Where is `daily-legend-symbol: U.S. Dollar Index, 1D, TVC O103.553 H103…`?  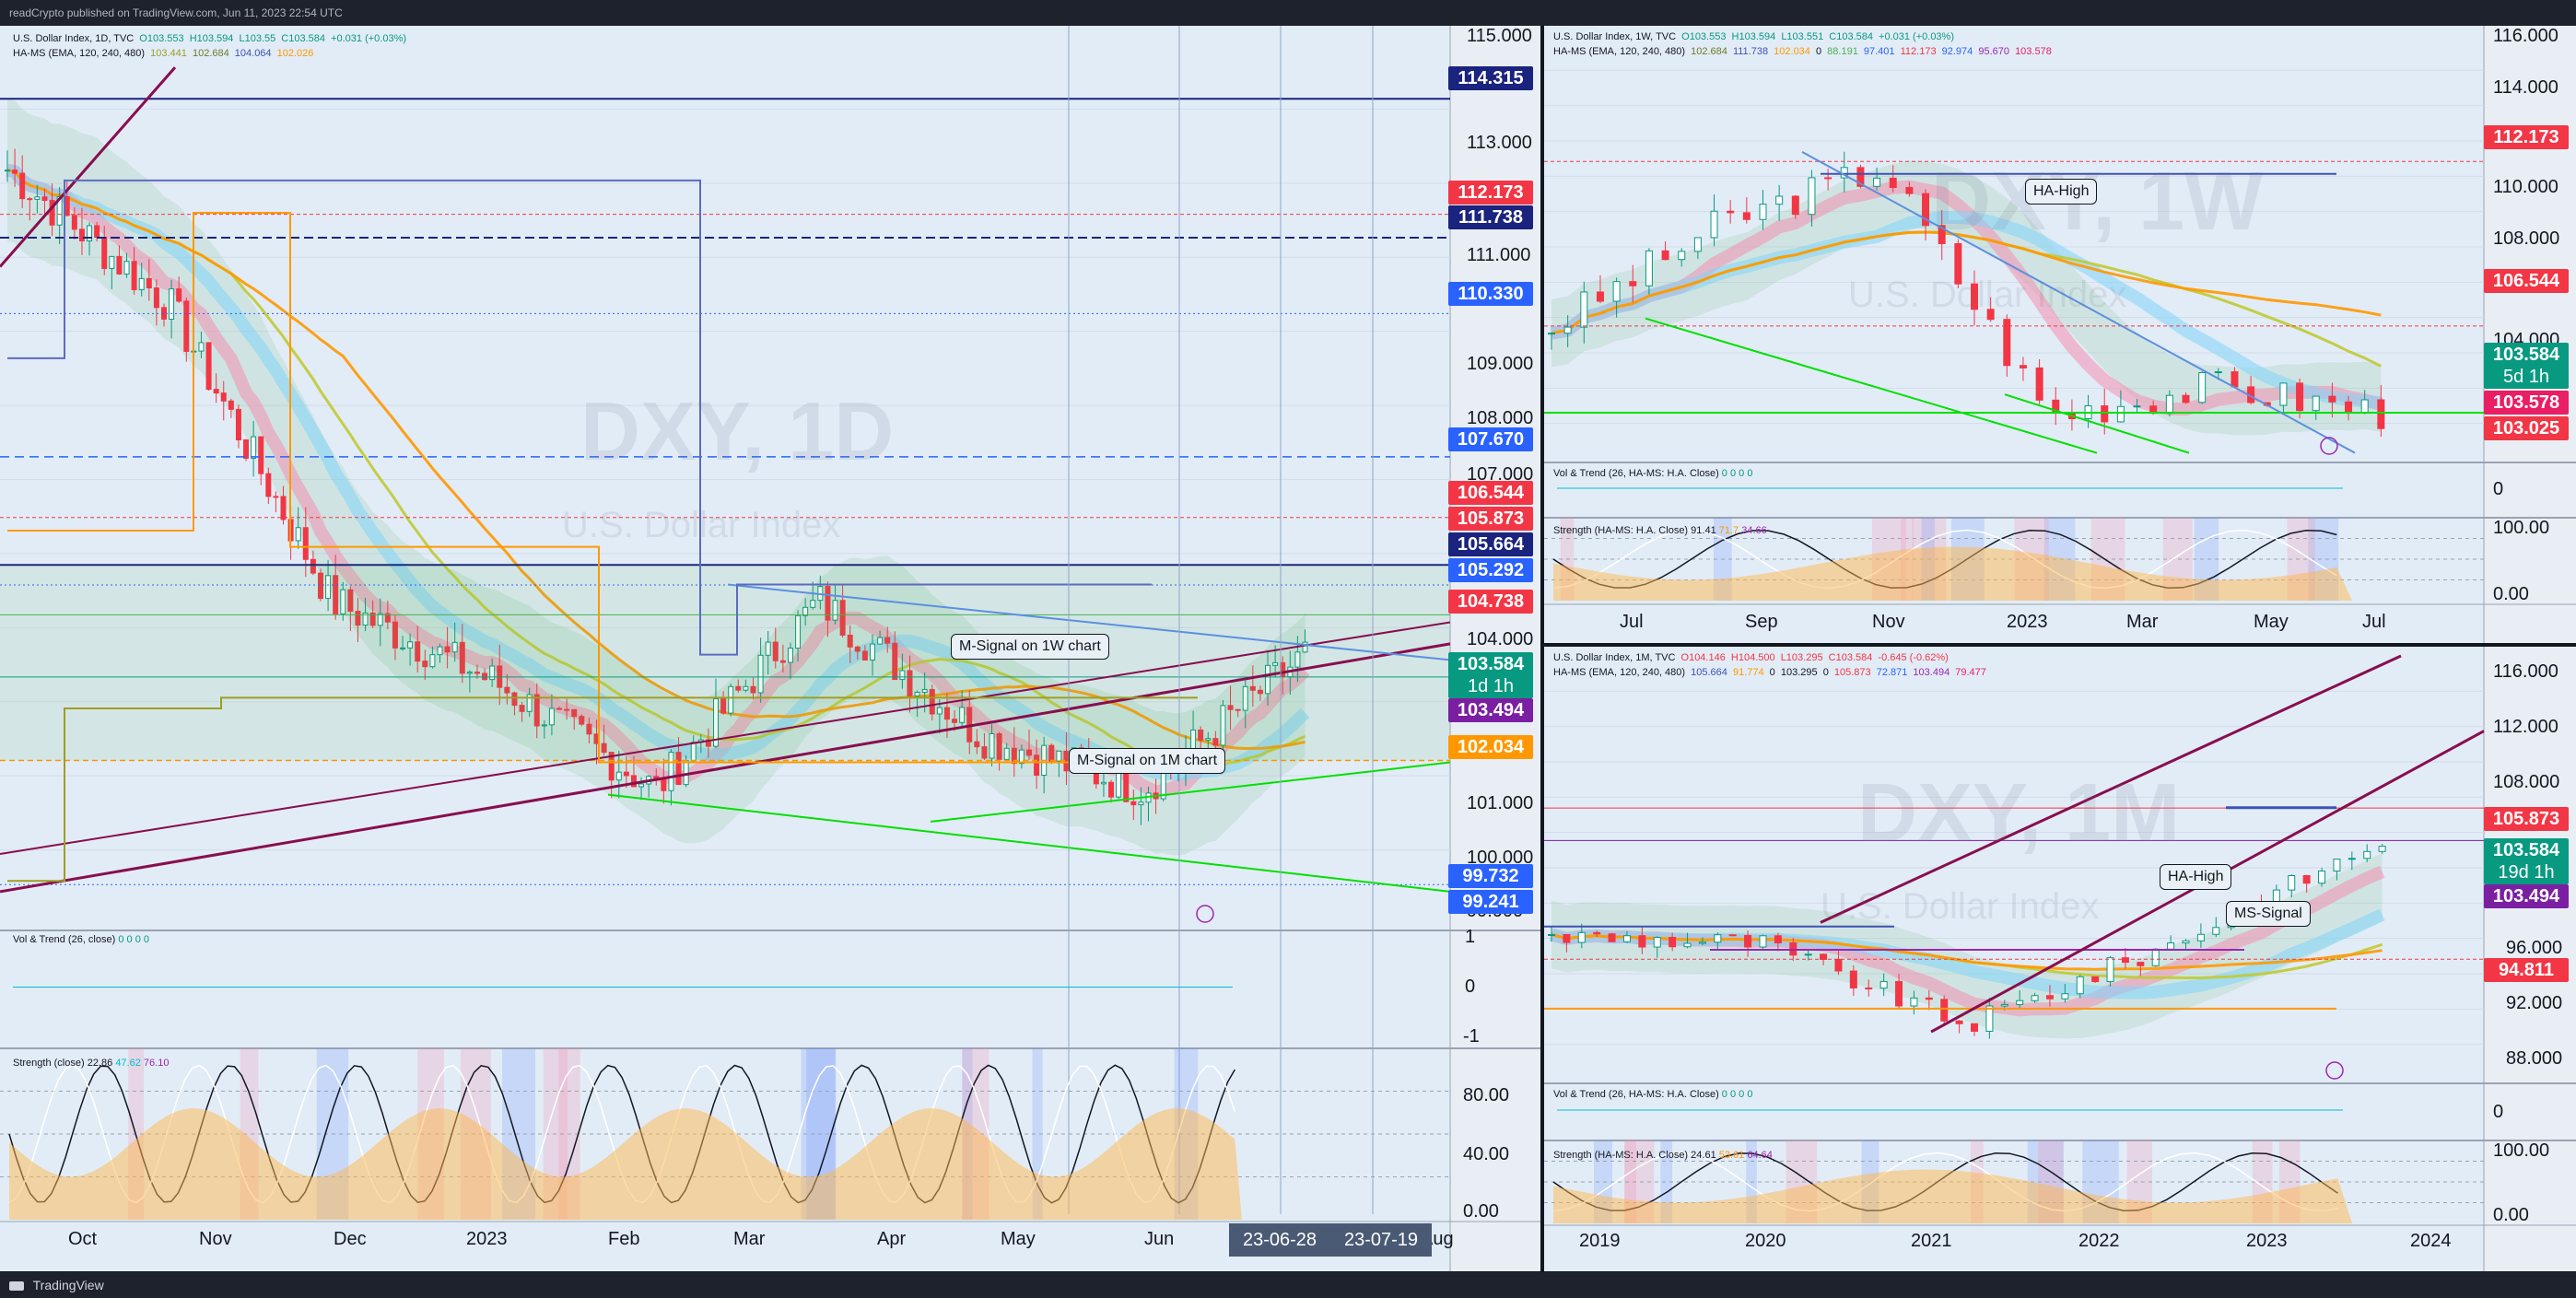
daily-legend-symbol: U.S. Dollar Index, 1D, TVC O103.553 H103… is located at coordinates (209, 38).